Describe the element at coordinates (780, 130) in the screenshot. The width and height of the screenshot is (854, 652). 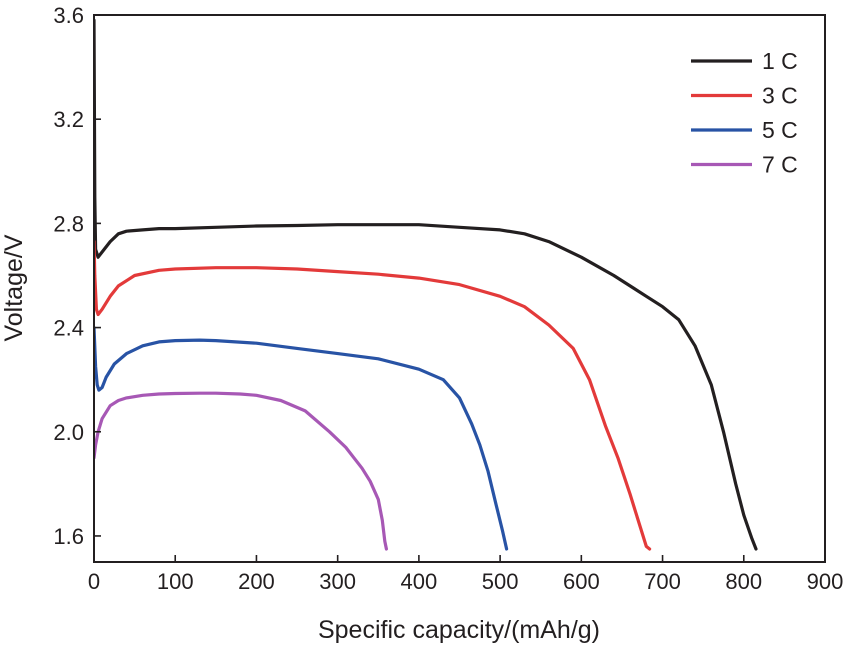
I see `legend-label: 5 C` at that location.